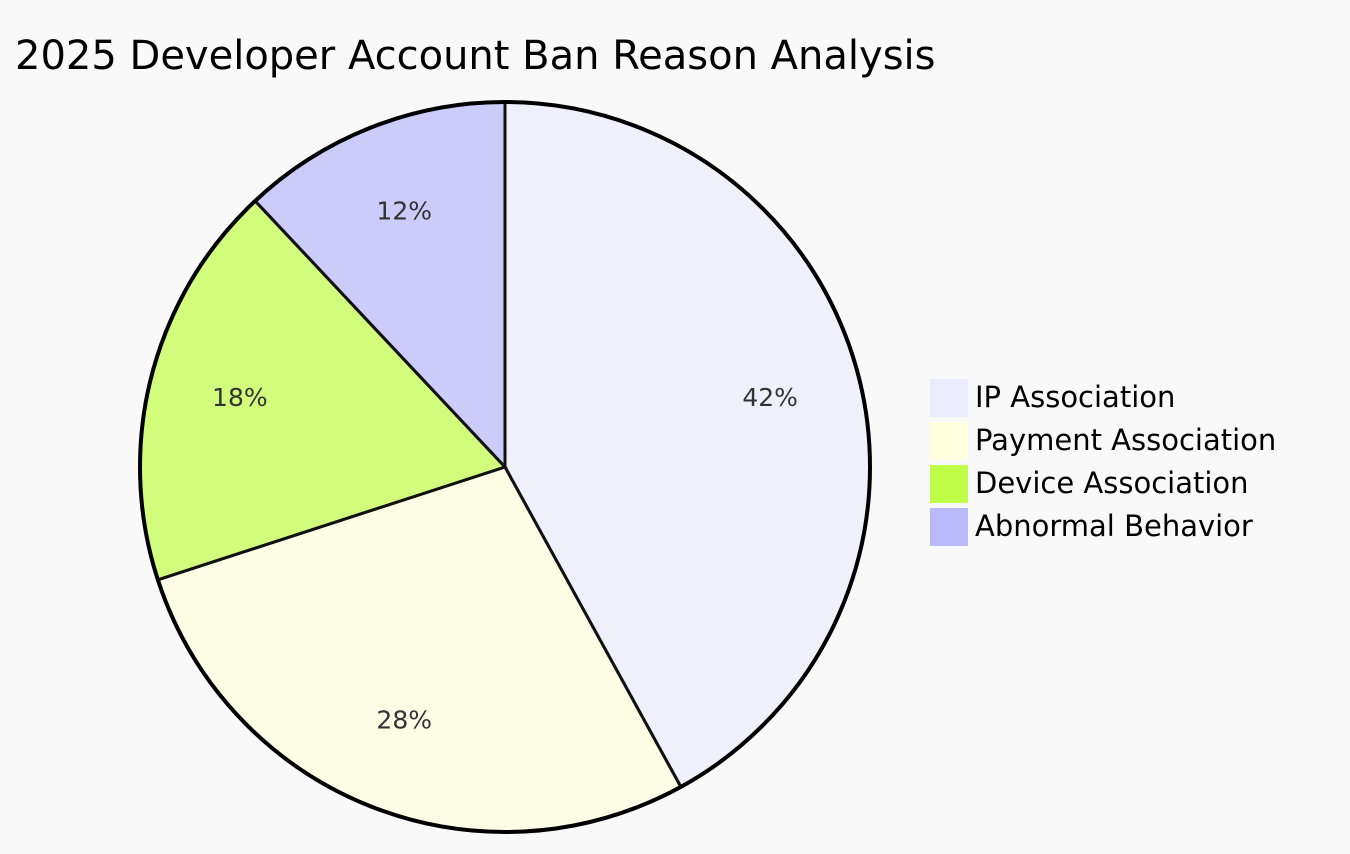  Describe the element at coordinates (404, 210) in the screenshot. I see `slice-label: 12%` at that location.